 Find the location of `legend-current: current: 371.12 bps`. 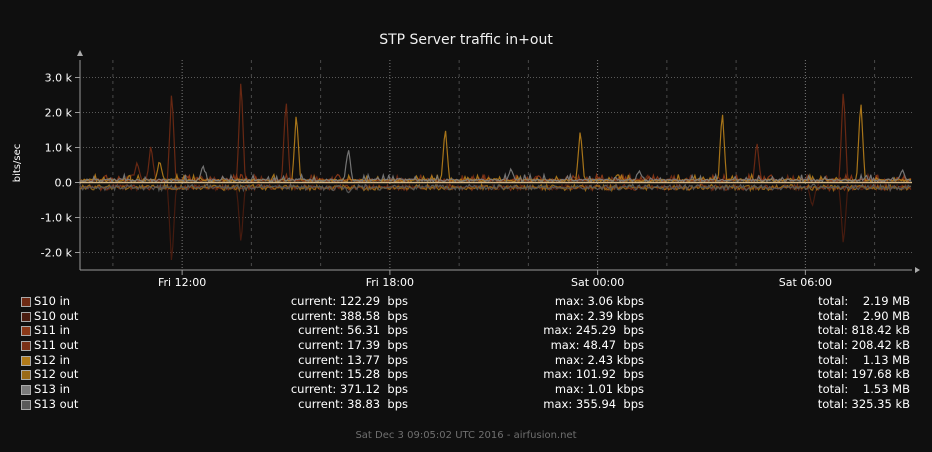

legend-current: current: 371.12 bps is located at coordinates (349, 389).